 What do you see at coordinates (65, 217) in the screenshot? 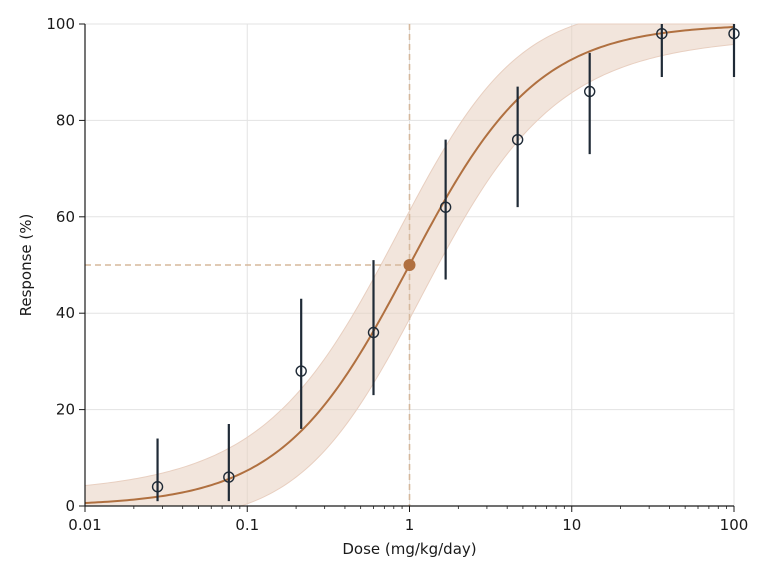
I see `y-tick-label: 60` at bounding box center [65, 217].